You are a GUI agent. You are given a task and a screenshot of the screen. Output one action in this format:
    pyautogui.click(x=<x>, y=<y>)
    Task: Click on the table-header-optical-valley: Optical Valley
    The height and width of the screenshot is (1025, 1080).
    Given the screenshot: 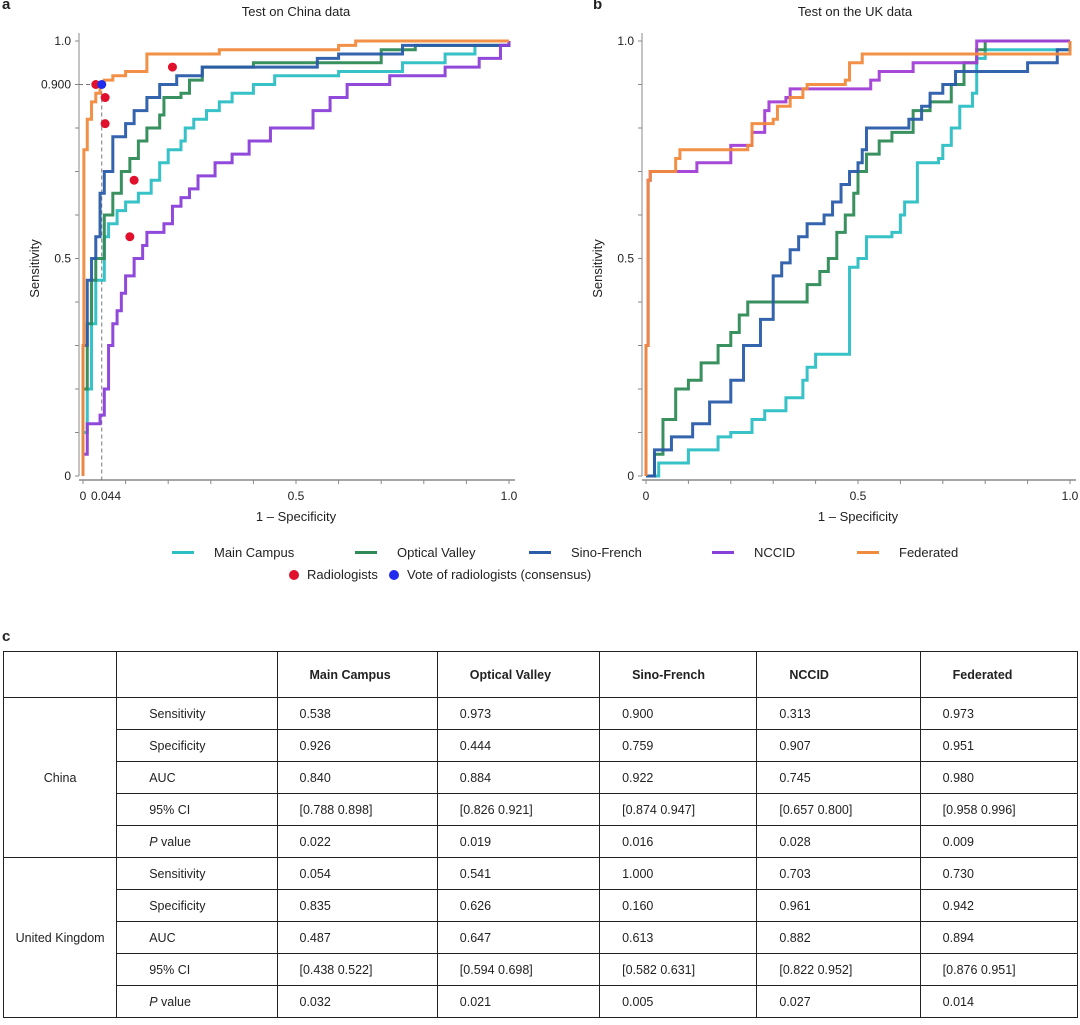 What is the action you would take?
    pyautogui.click(x=518, y=674)
    